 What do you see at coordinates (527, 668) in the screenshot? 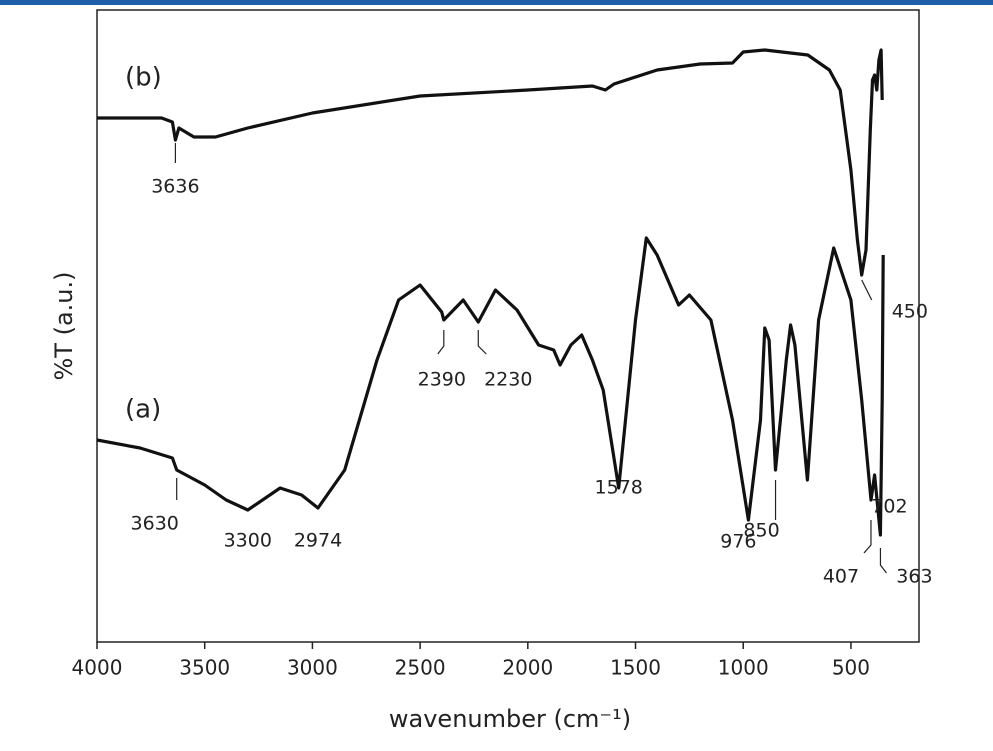
I see `x-tick-label: 2000` at bounding box center [527, 668].